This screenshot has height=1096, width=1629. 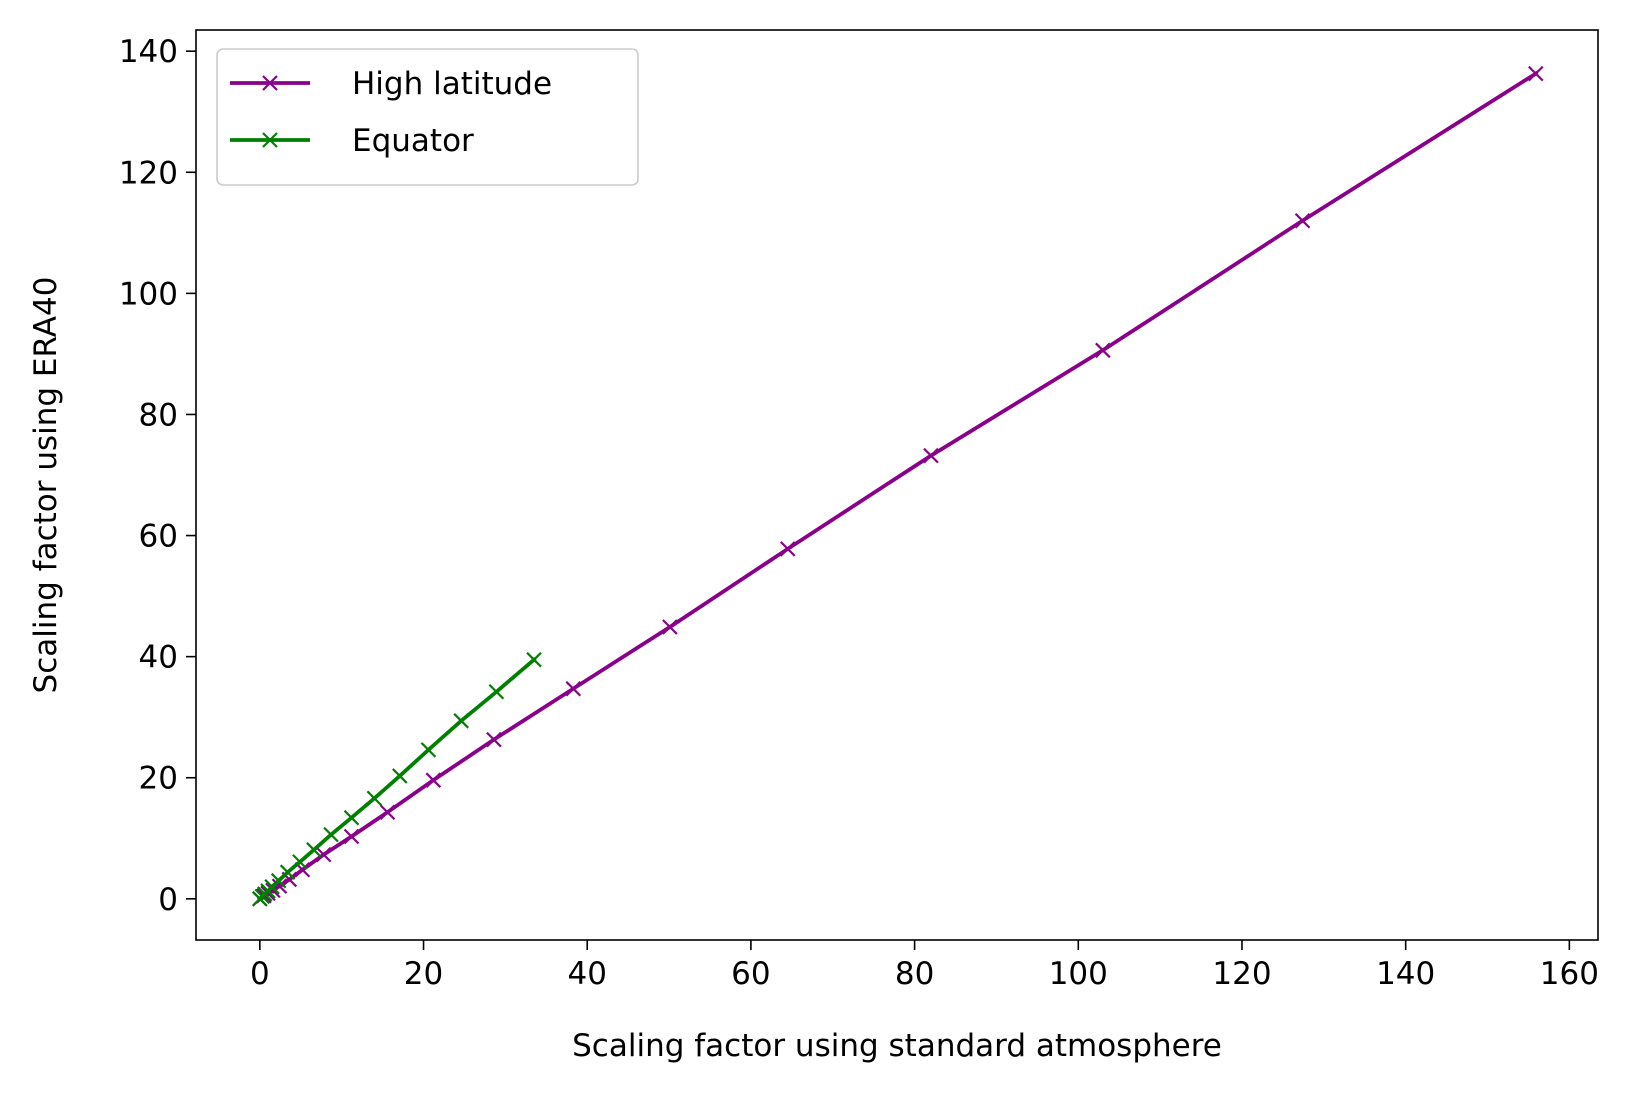 I want to click on y-tick-label: 0, so click(x=168, y=900).